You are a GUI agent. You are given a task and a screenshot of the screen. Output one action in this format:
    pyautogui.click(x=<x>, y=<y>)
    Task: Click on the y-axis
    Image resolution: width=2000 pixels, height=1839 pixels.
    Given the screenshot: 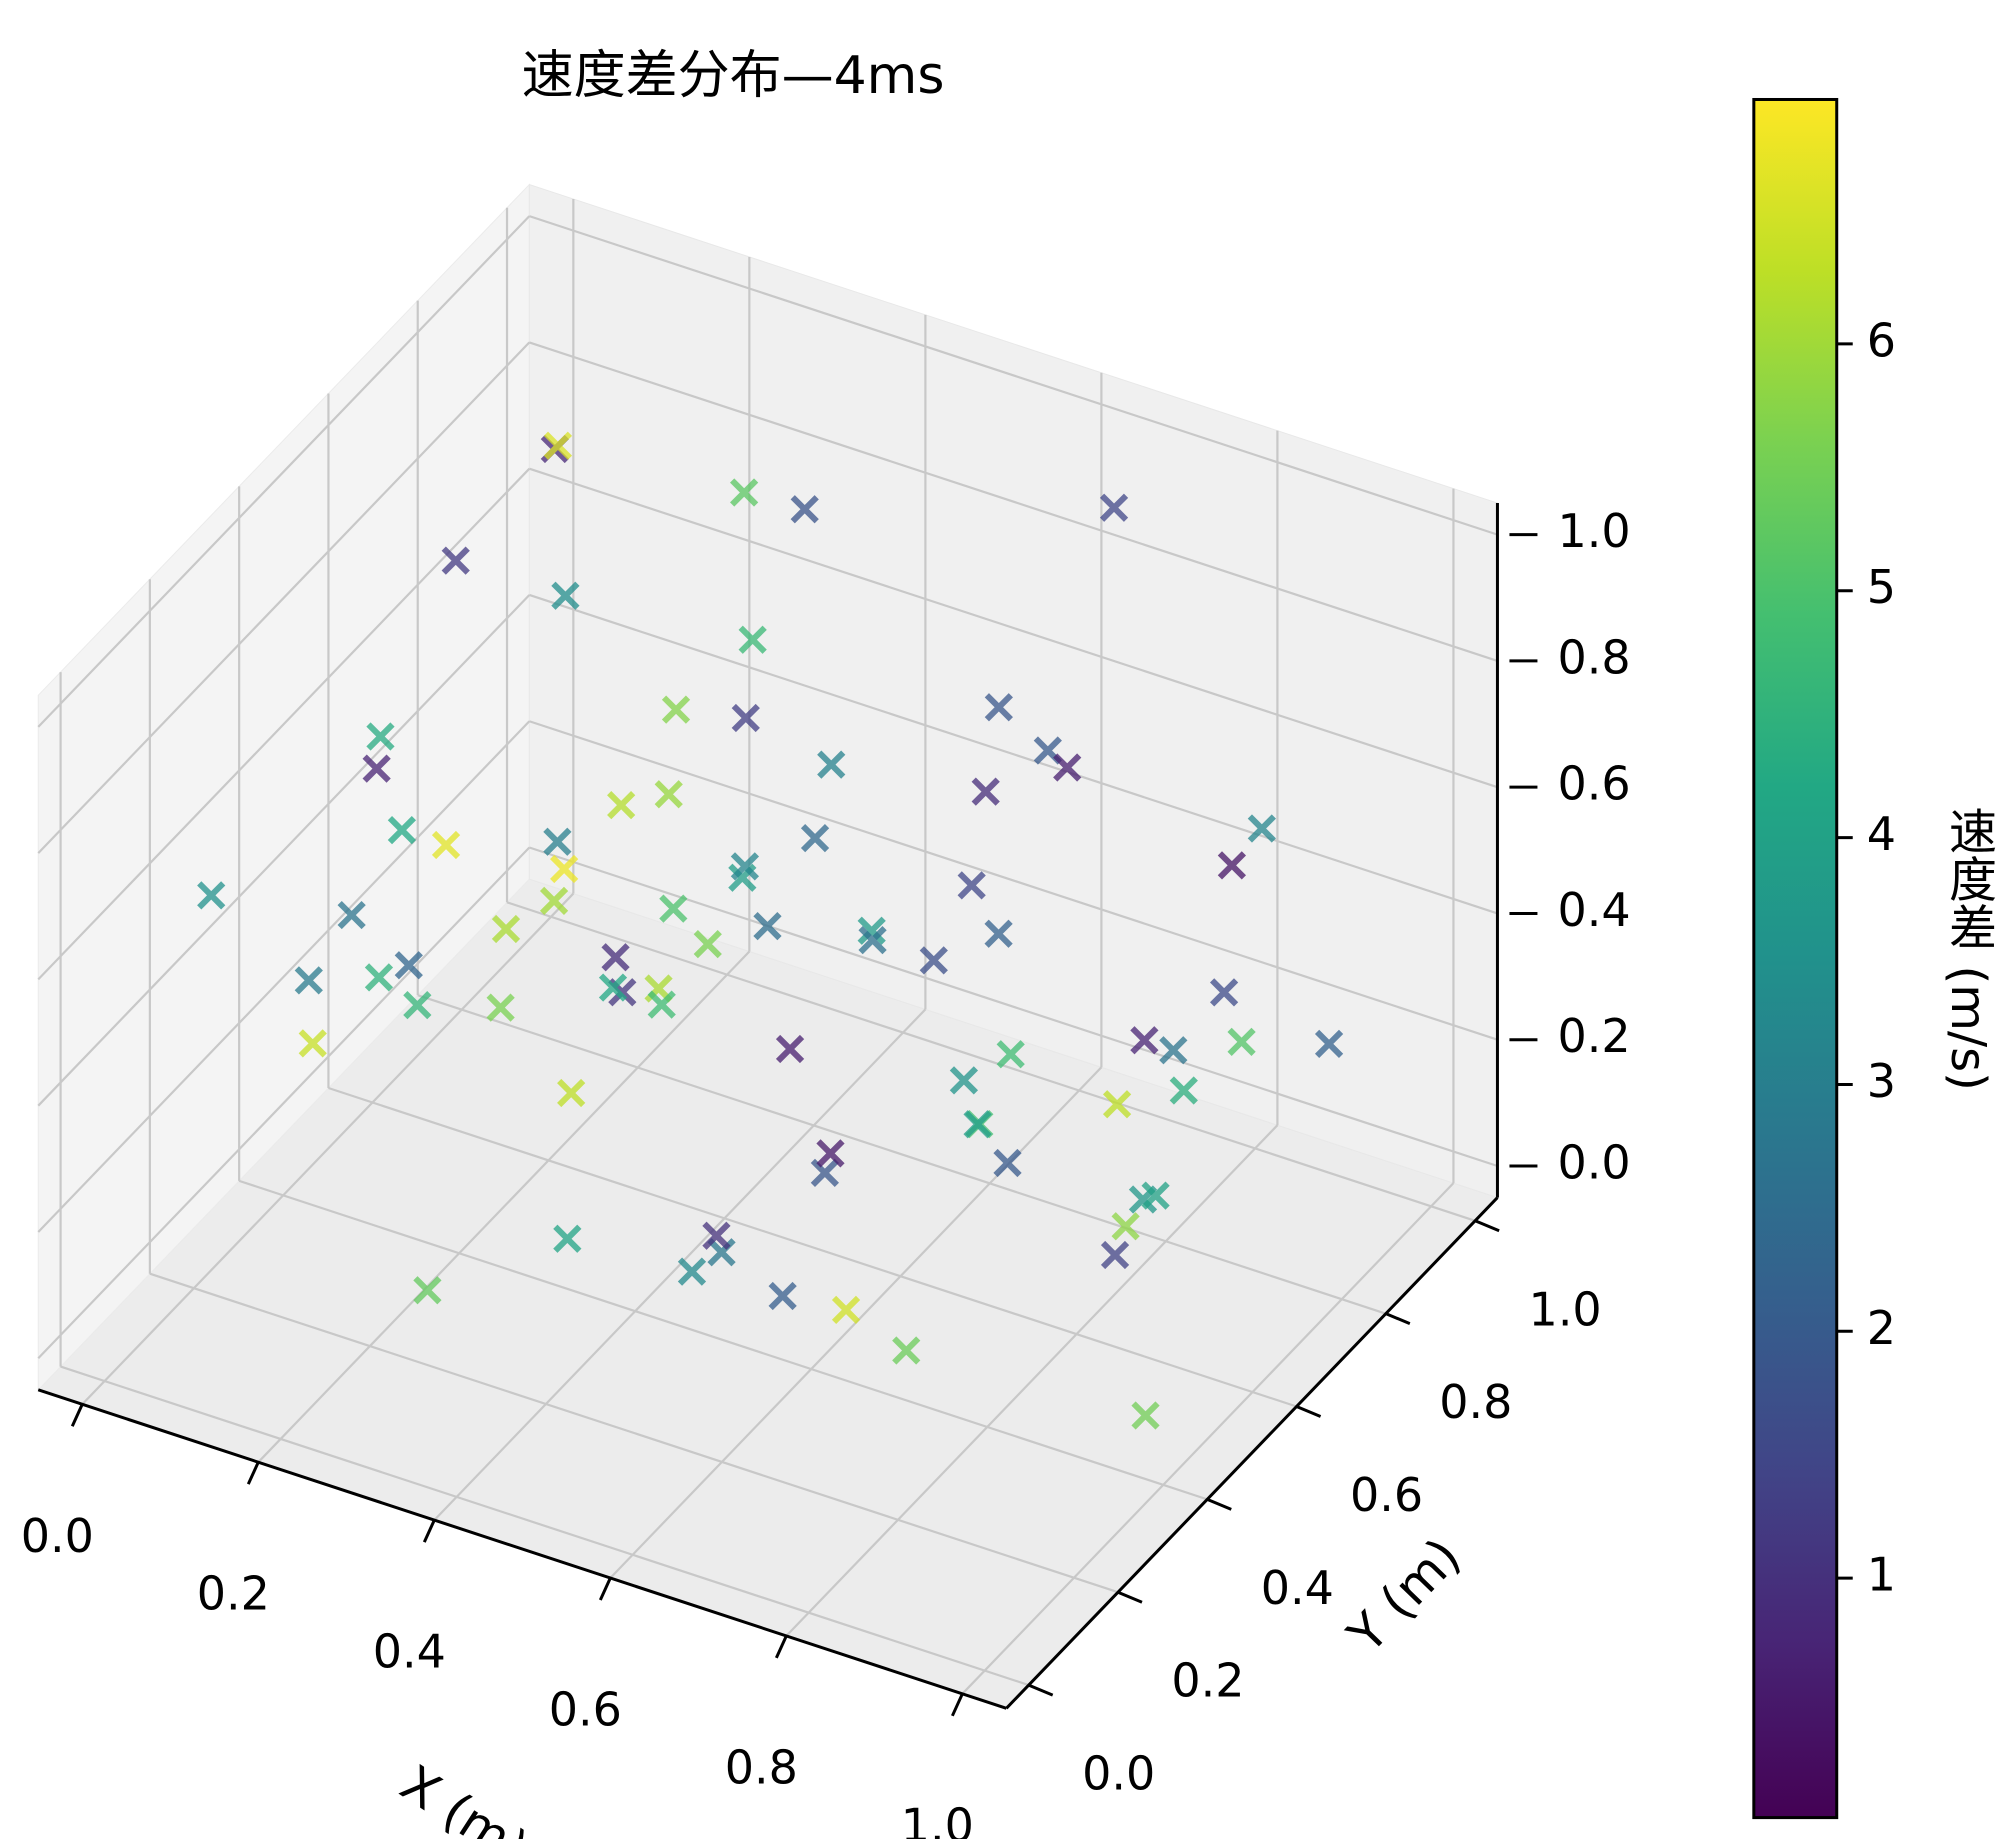 What is the action you would take?
    pyautogui.click(x=1252, y=1453)
    